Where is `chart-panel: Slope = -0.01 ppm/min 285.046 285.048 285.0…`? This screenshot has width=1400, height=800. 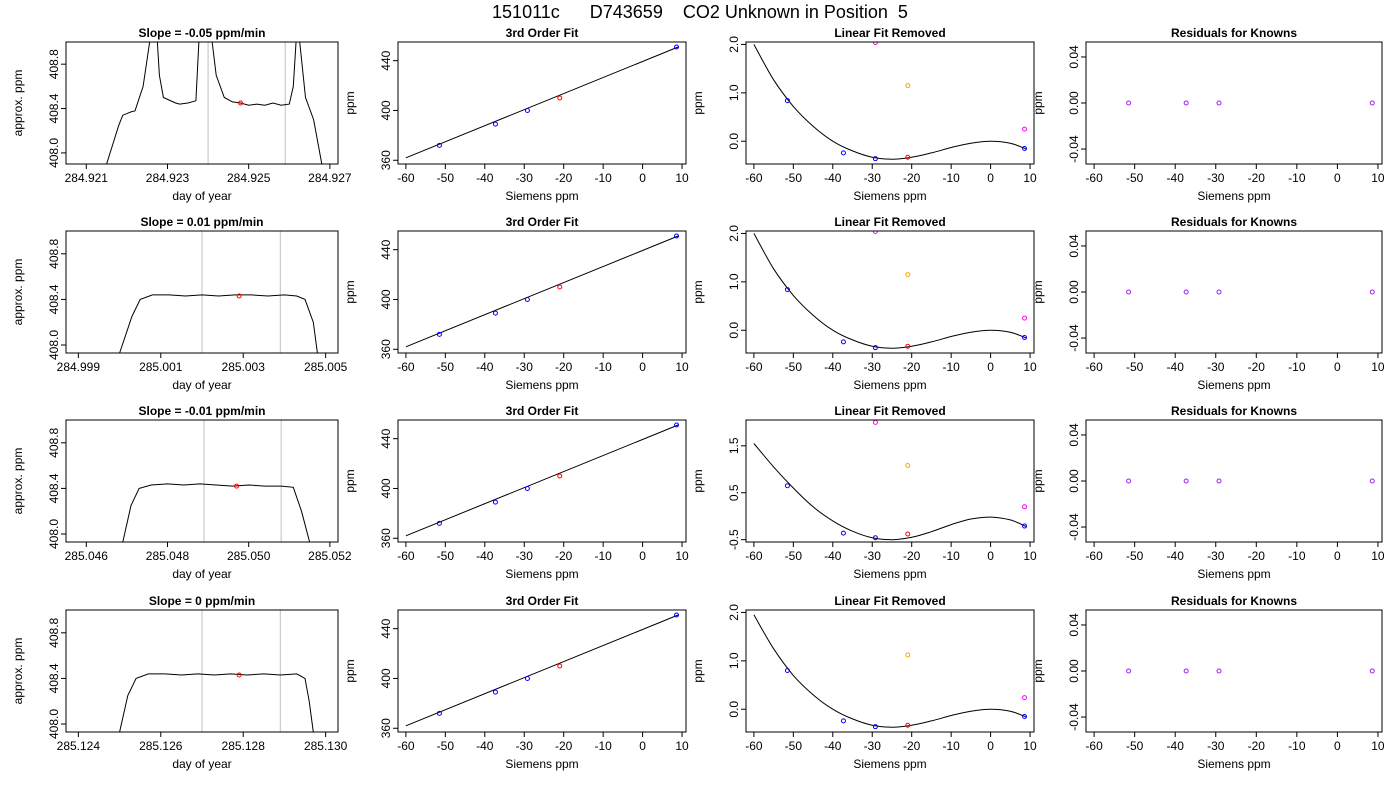
chart-panel: Slope = -0.01 ppm/min 285.046 285.048 285.0… is located at coordinates (181, 492).